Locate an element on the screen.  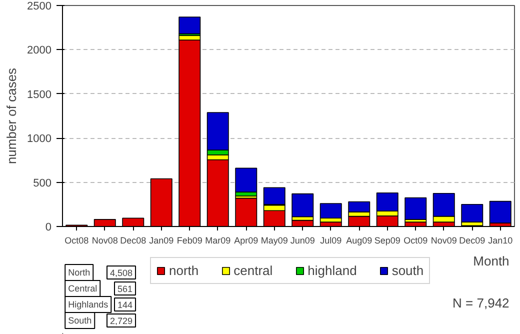
y-tick-label: 500 is located at coordinates (42, 183).